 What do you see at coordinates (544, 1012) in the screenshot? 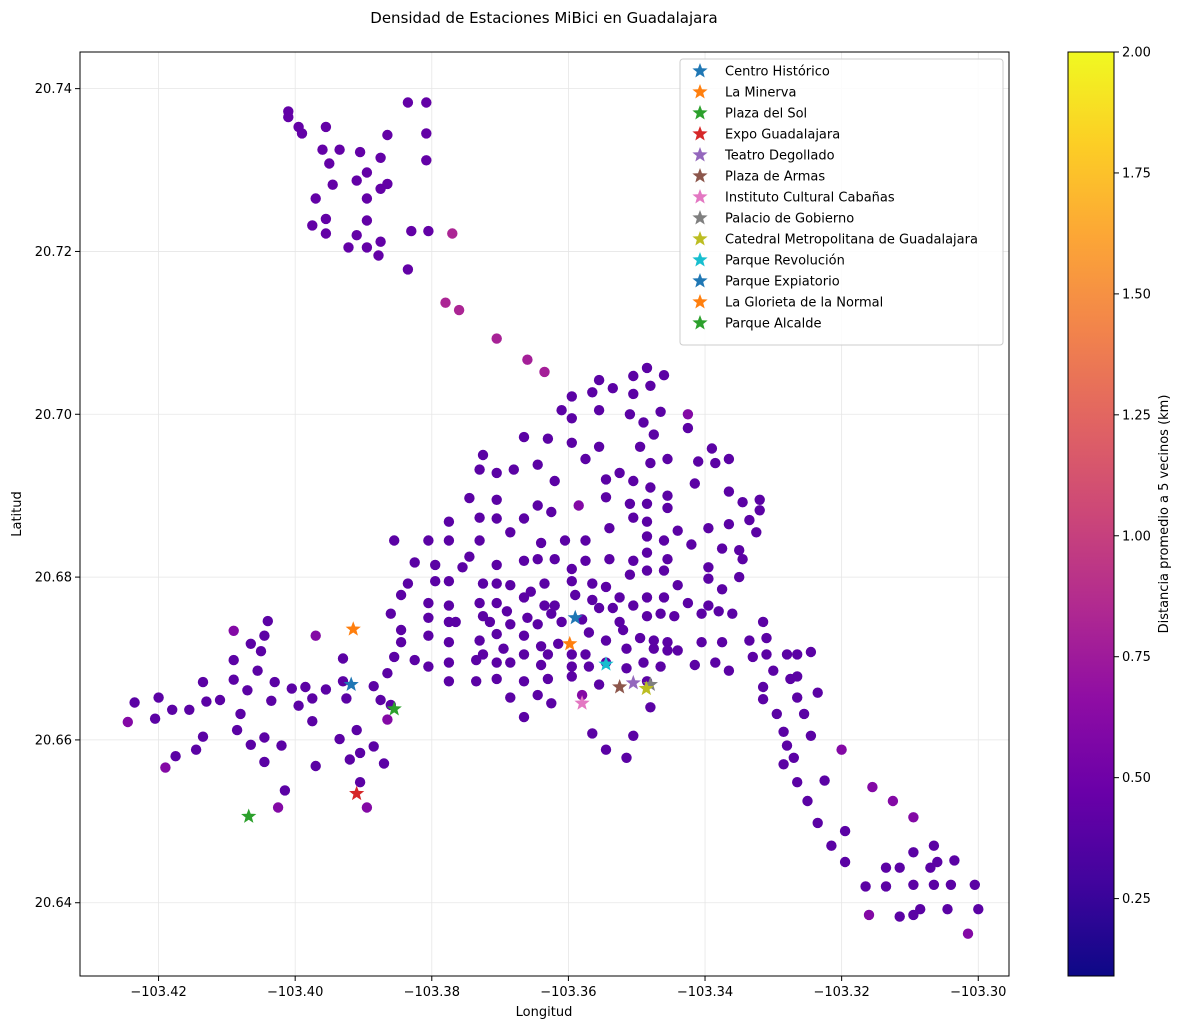
I see `x-axis-label: Longitud` at bounding box center [544, 1012].